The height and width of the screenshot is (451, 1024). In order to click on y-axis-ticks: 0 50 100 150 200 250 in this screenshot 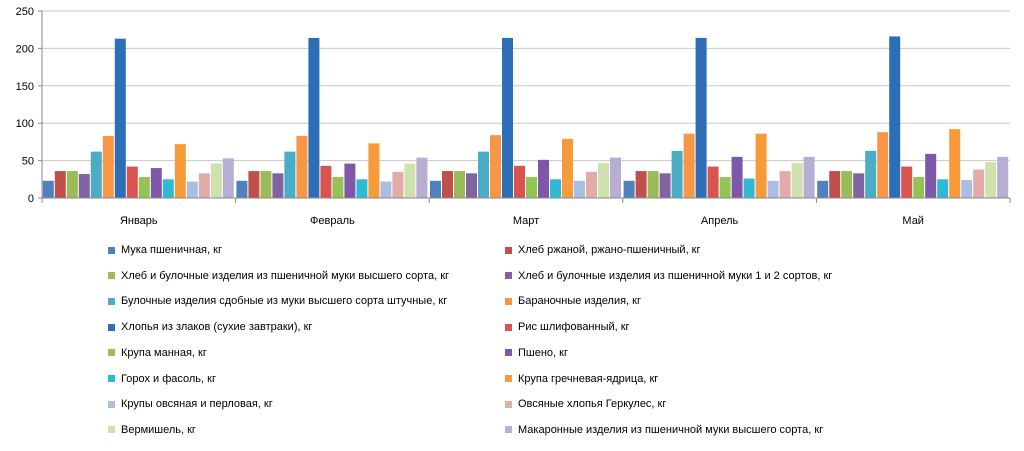, I will do `click(29, 105)`.